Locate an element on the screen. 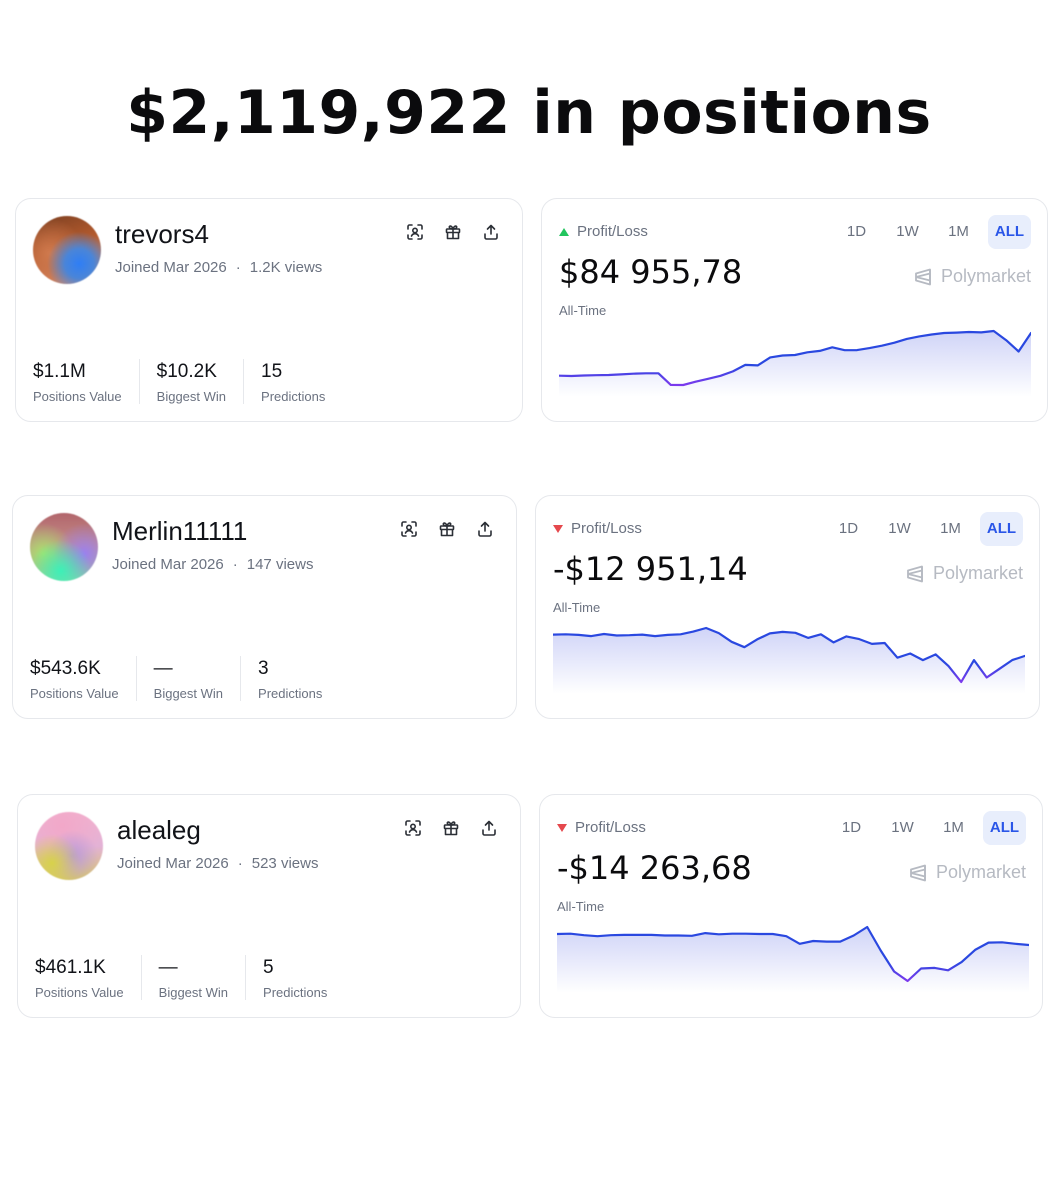  page-headline: $2,119,922 in positions is located at coordinates (529, 113).